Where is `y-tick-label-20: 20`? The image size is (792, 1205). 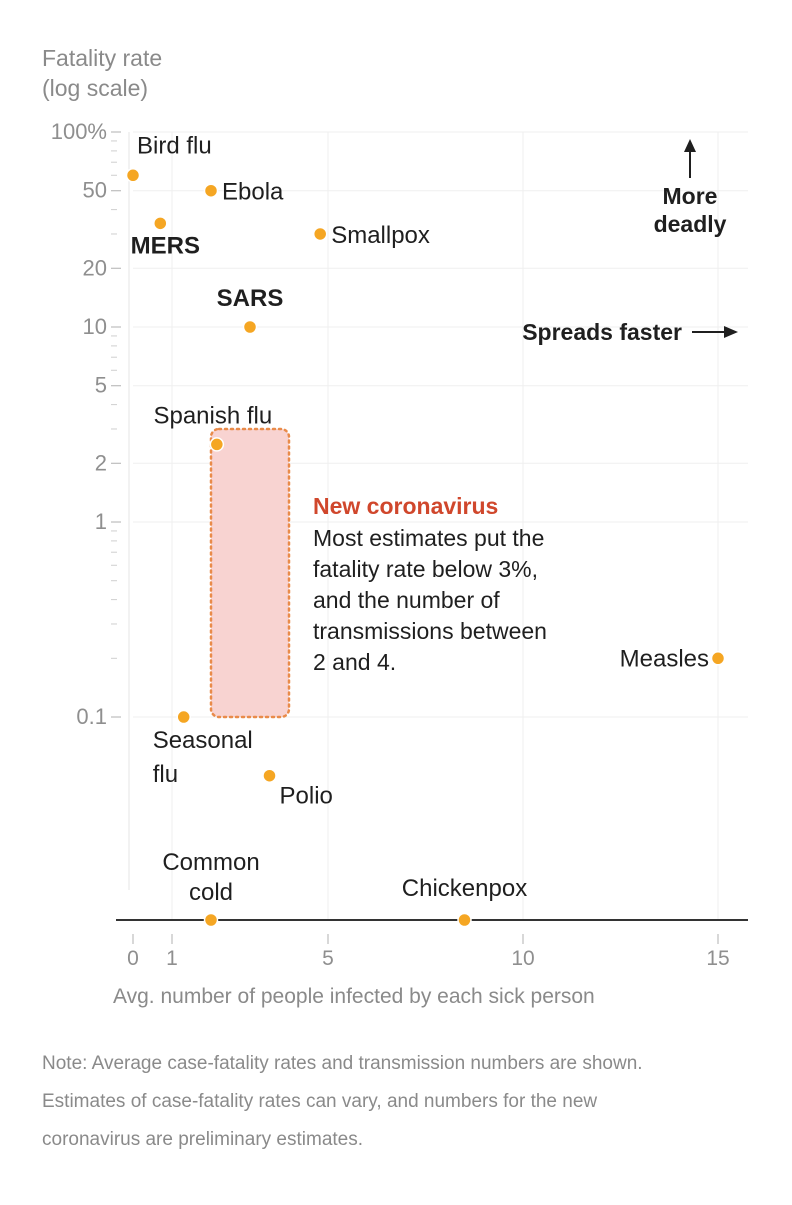 y-tick-label-20: 20 is located at coordinates (95, 267).